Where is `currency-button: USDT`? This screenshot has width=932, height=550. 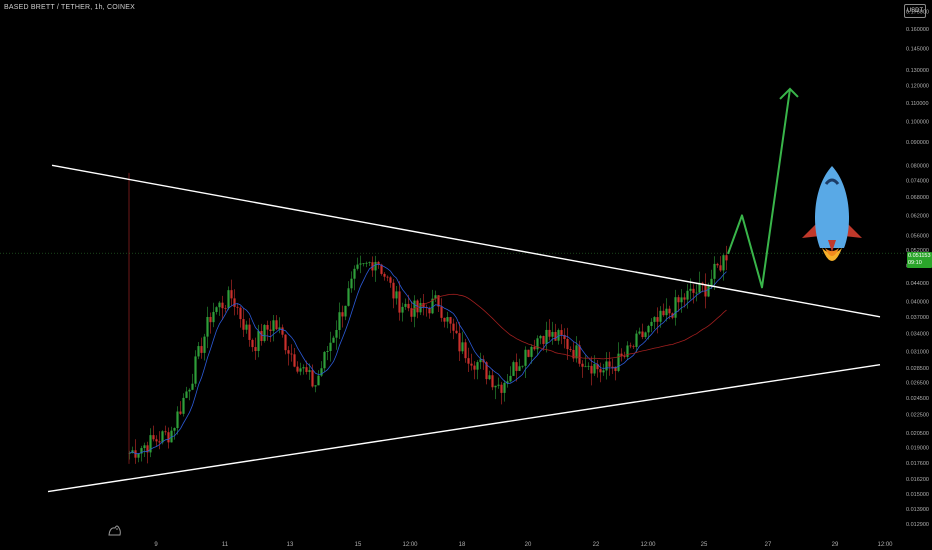
currency-button: USDT is located at coordinates (915, 11).